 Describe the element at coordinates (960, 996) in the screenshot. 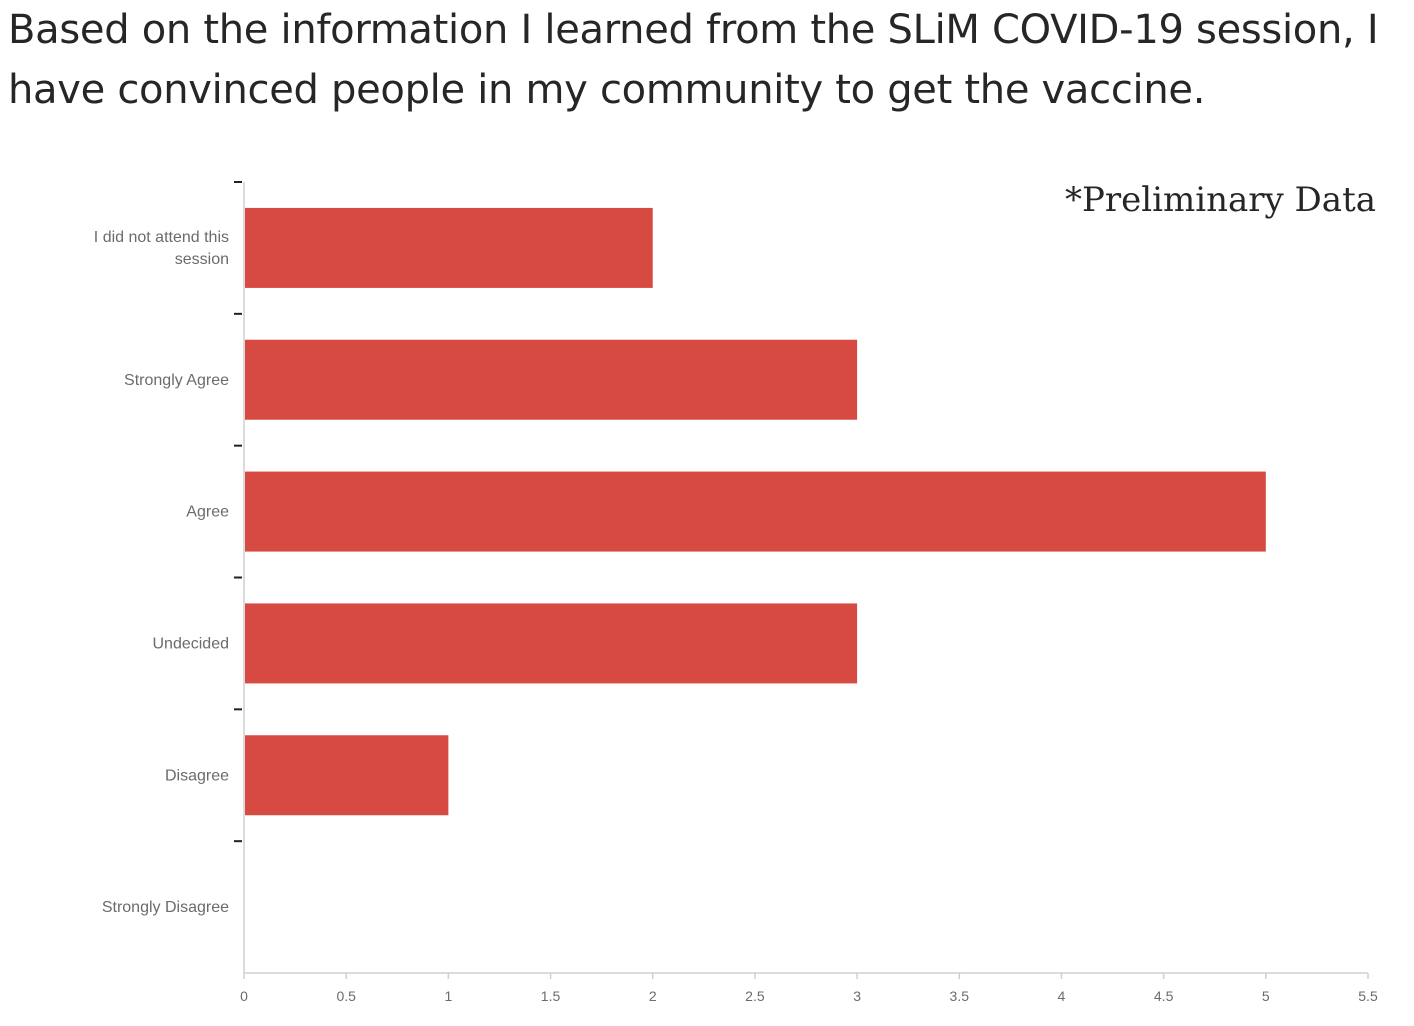

I see `x-tick-label: 3.5` at that location.